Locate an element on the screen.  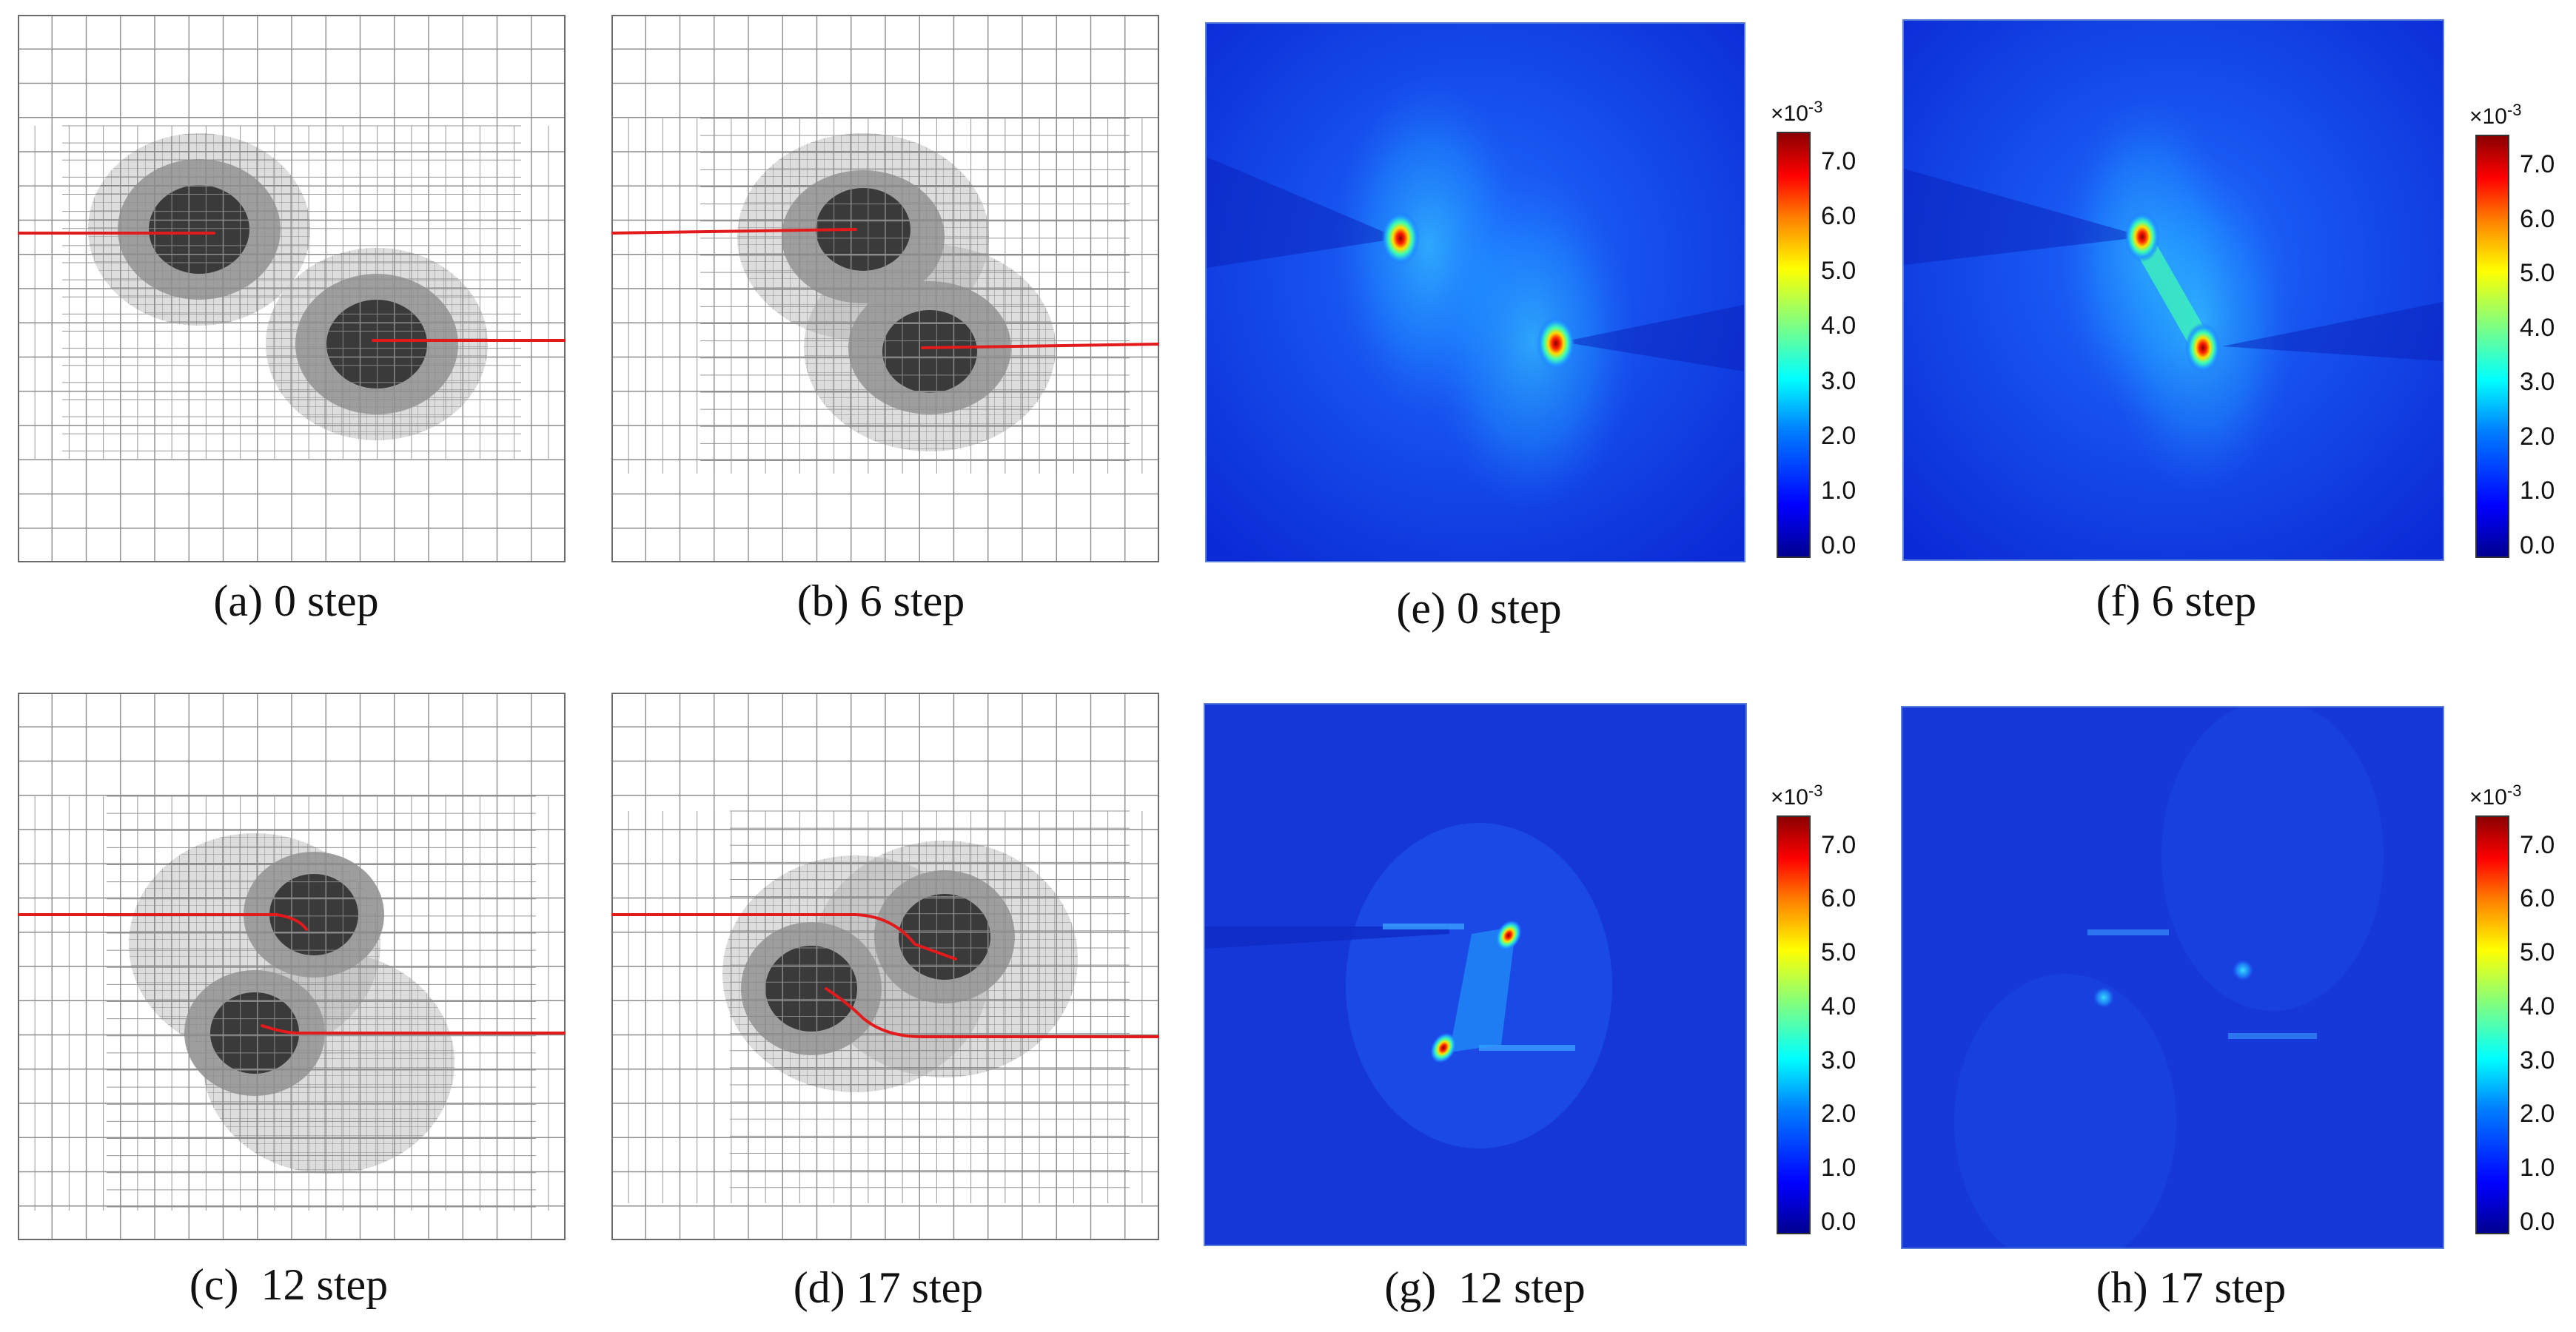
caption-h: (h) 17 step is located at coordinates (2191, 1287).